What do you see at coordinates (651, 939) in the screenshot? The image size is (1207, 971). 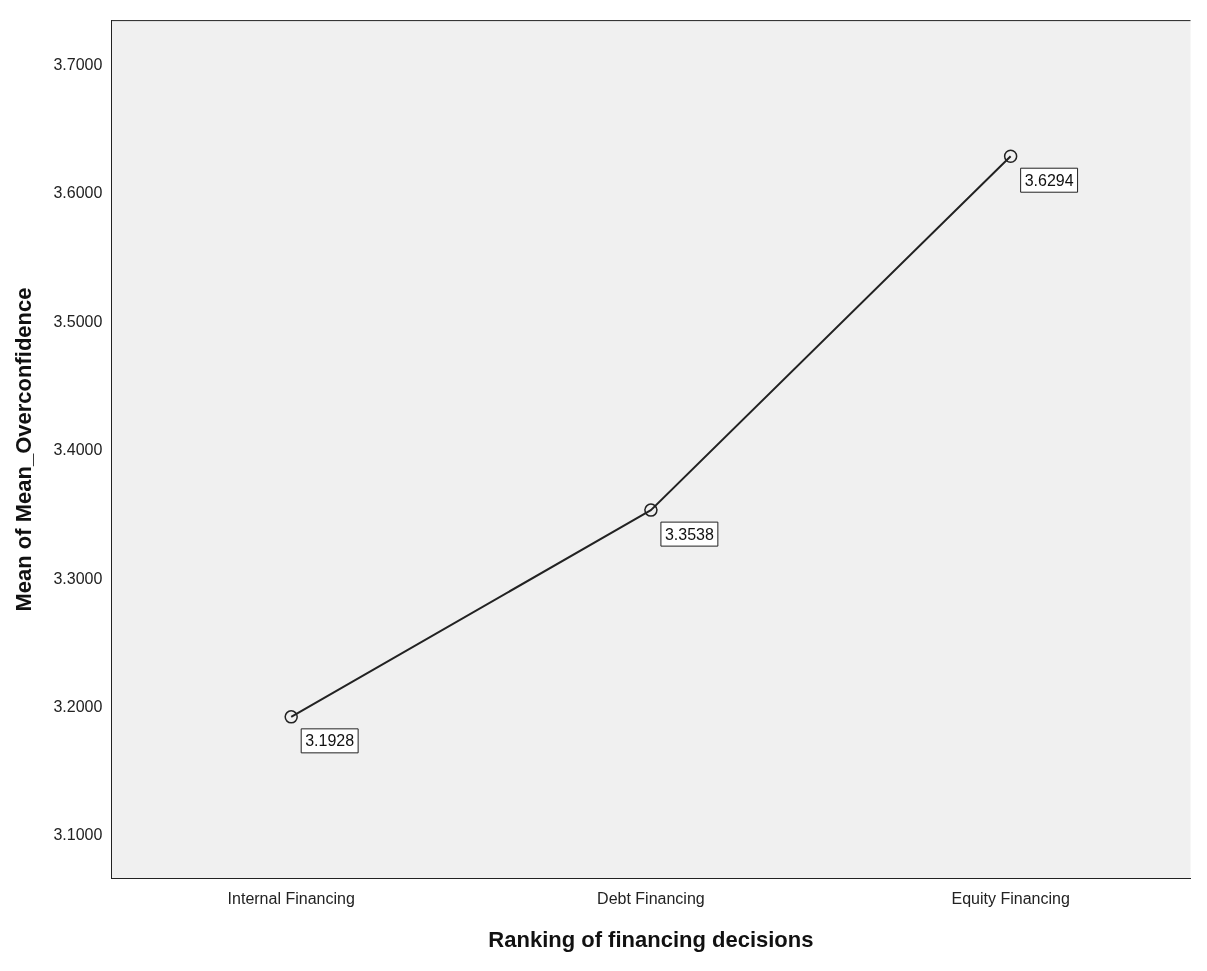 I see `x-axis-title: Ranking of financing decisions` at bounding box center [651, 939].